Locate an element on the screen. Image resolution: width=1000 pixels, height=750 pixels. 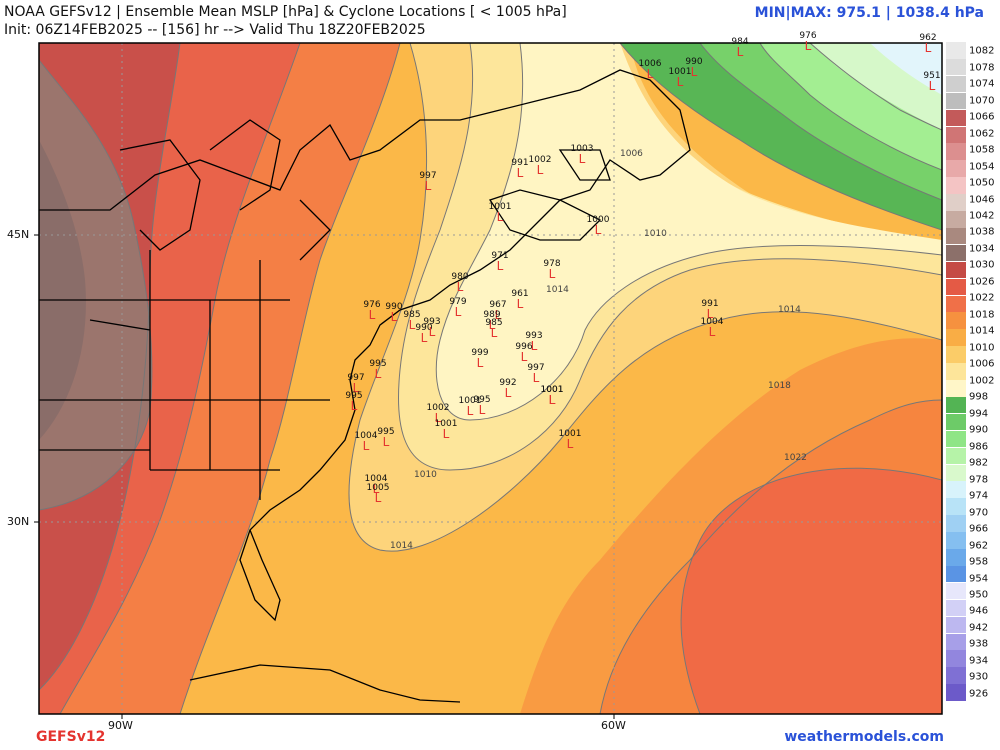
colorbar-label: 1014 is located at coordinates (982, 331).